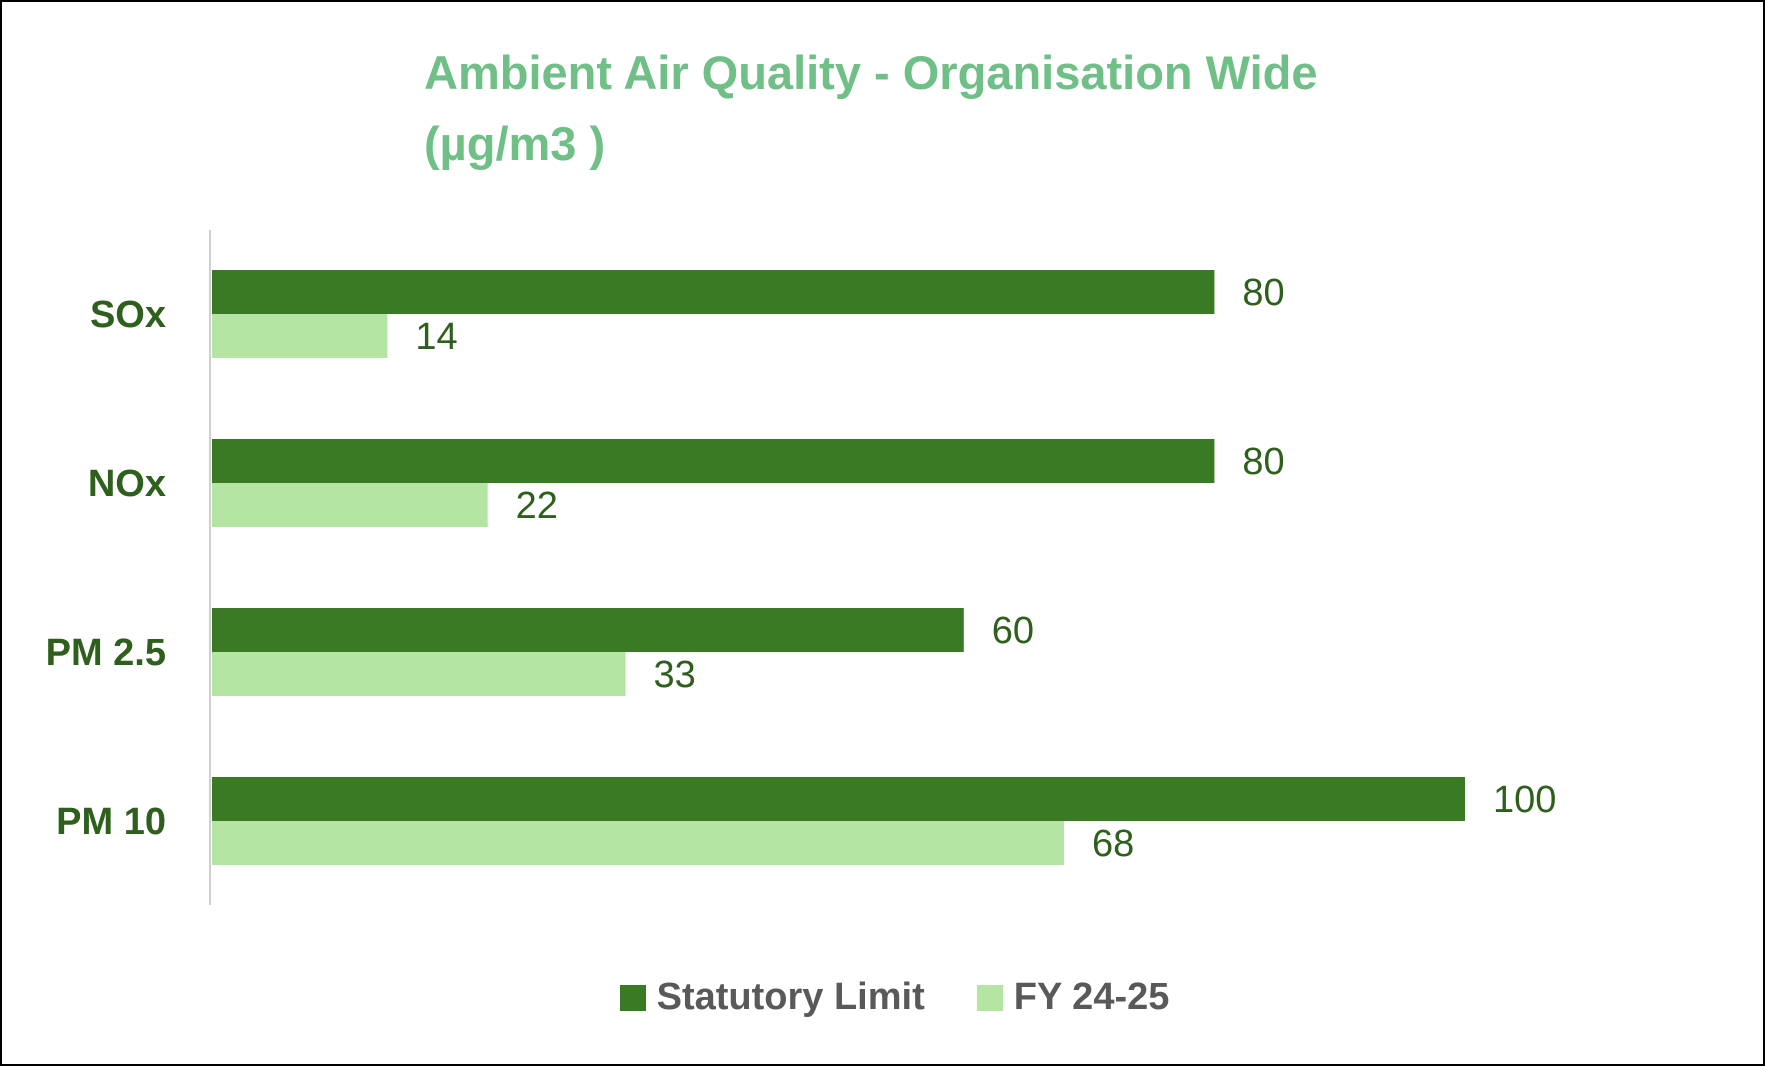  Describe the element at coordinates (436, 337) in the screenshot. I see `data-label: 14` at that location.